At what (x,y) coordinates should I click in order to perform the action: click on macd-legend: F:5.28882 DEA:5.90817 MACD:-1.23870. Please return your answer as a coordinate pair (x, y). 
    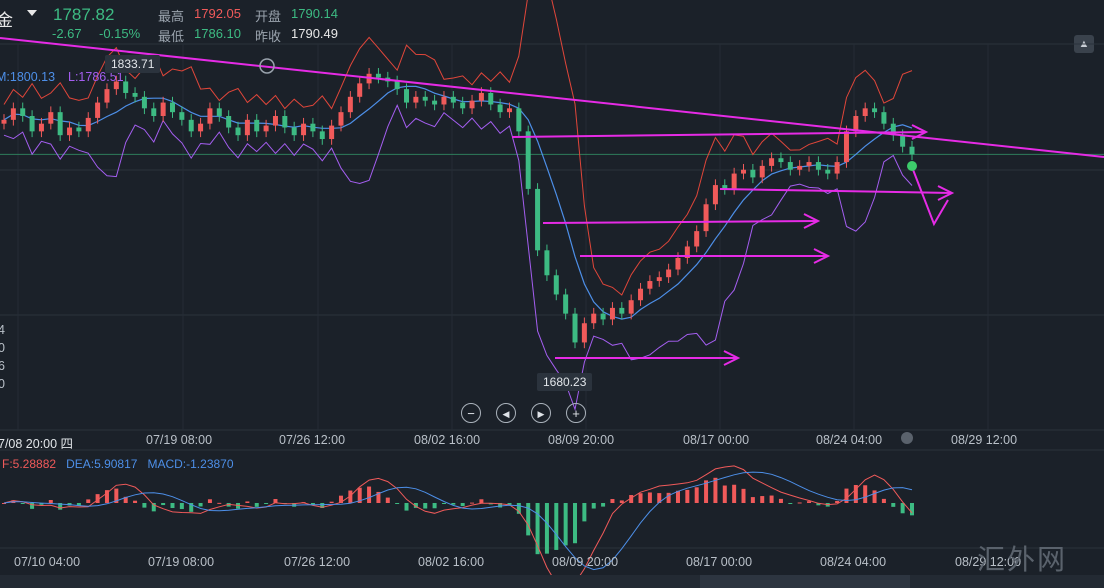
    Looking at the image, I should click on (118, 464).